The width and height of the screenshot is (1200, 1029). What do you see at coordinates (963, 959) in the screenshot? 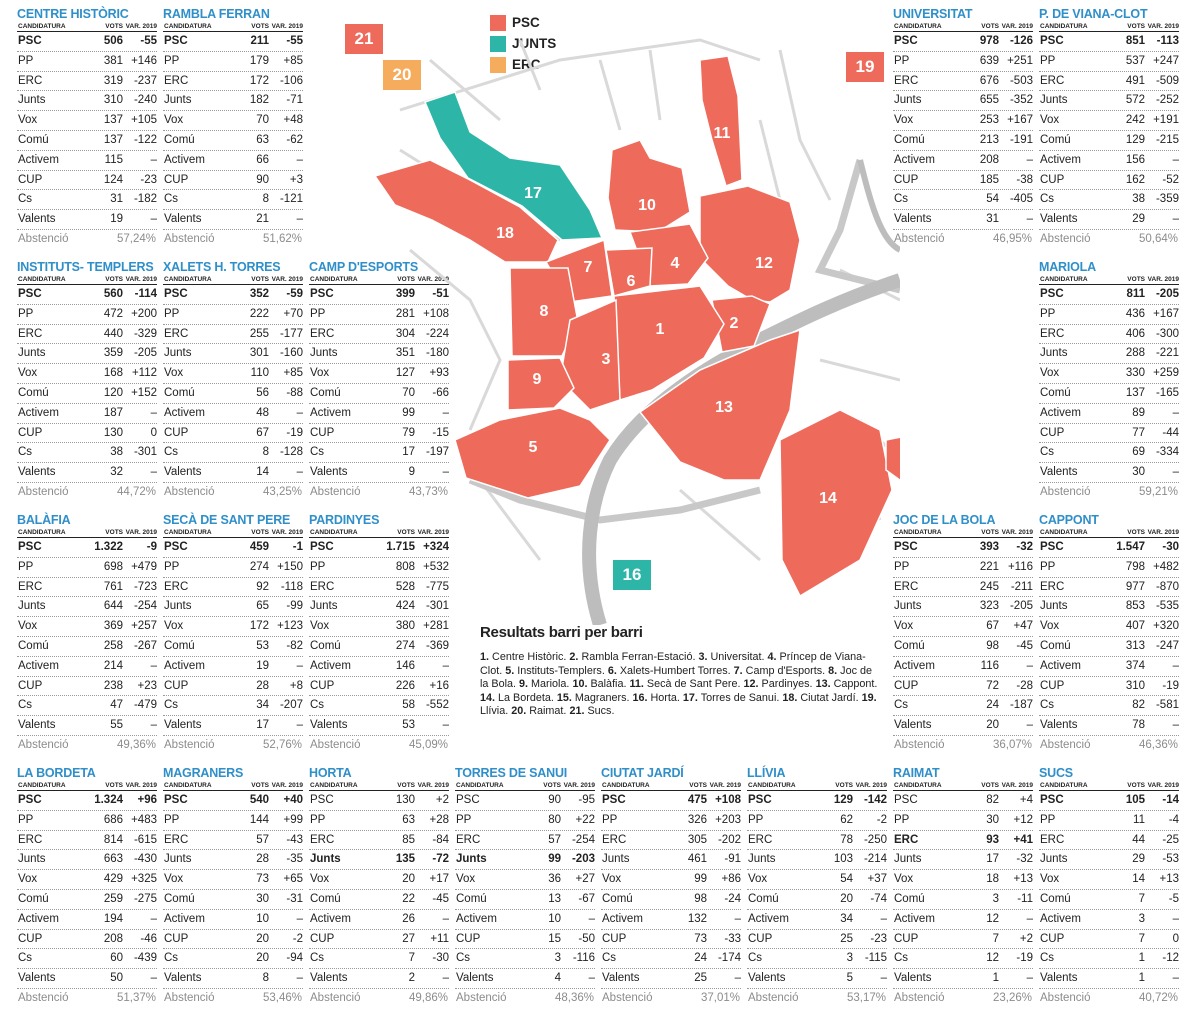
I see `table-row: Cs 12 -19` at bounding box center [963, 959].